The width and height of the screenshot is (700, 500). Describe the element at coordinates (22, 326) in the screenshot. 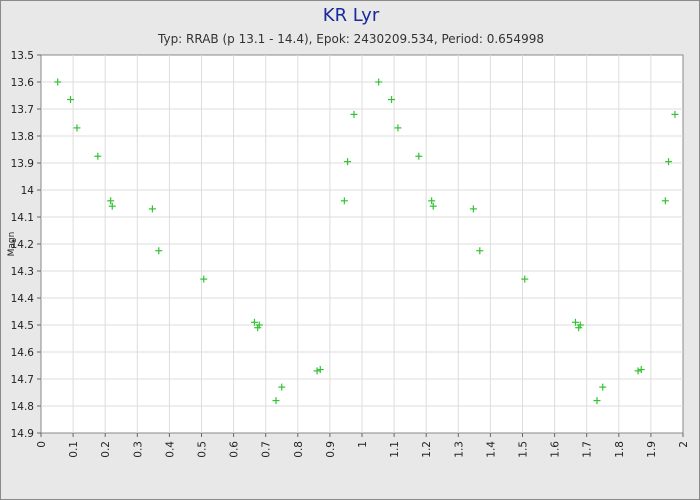

I see `y-tick-label: 14.5` at that location.